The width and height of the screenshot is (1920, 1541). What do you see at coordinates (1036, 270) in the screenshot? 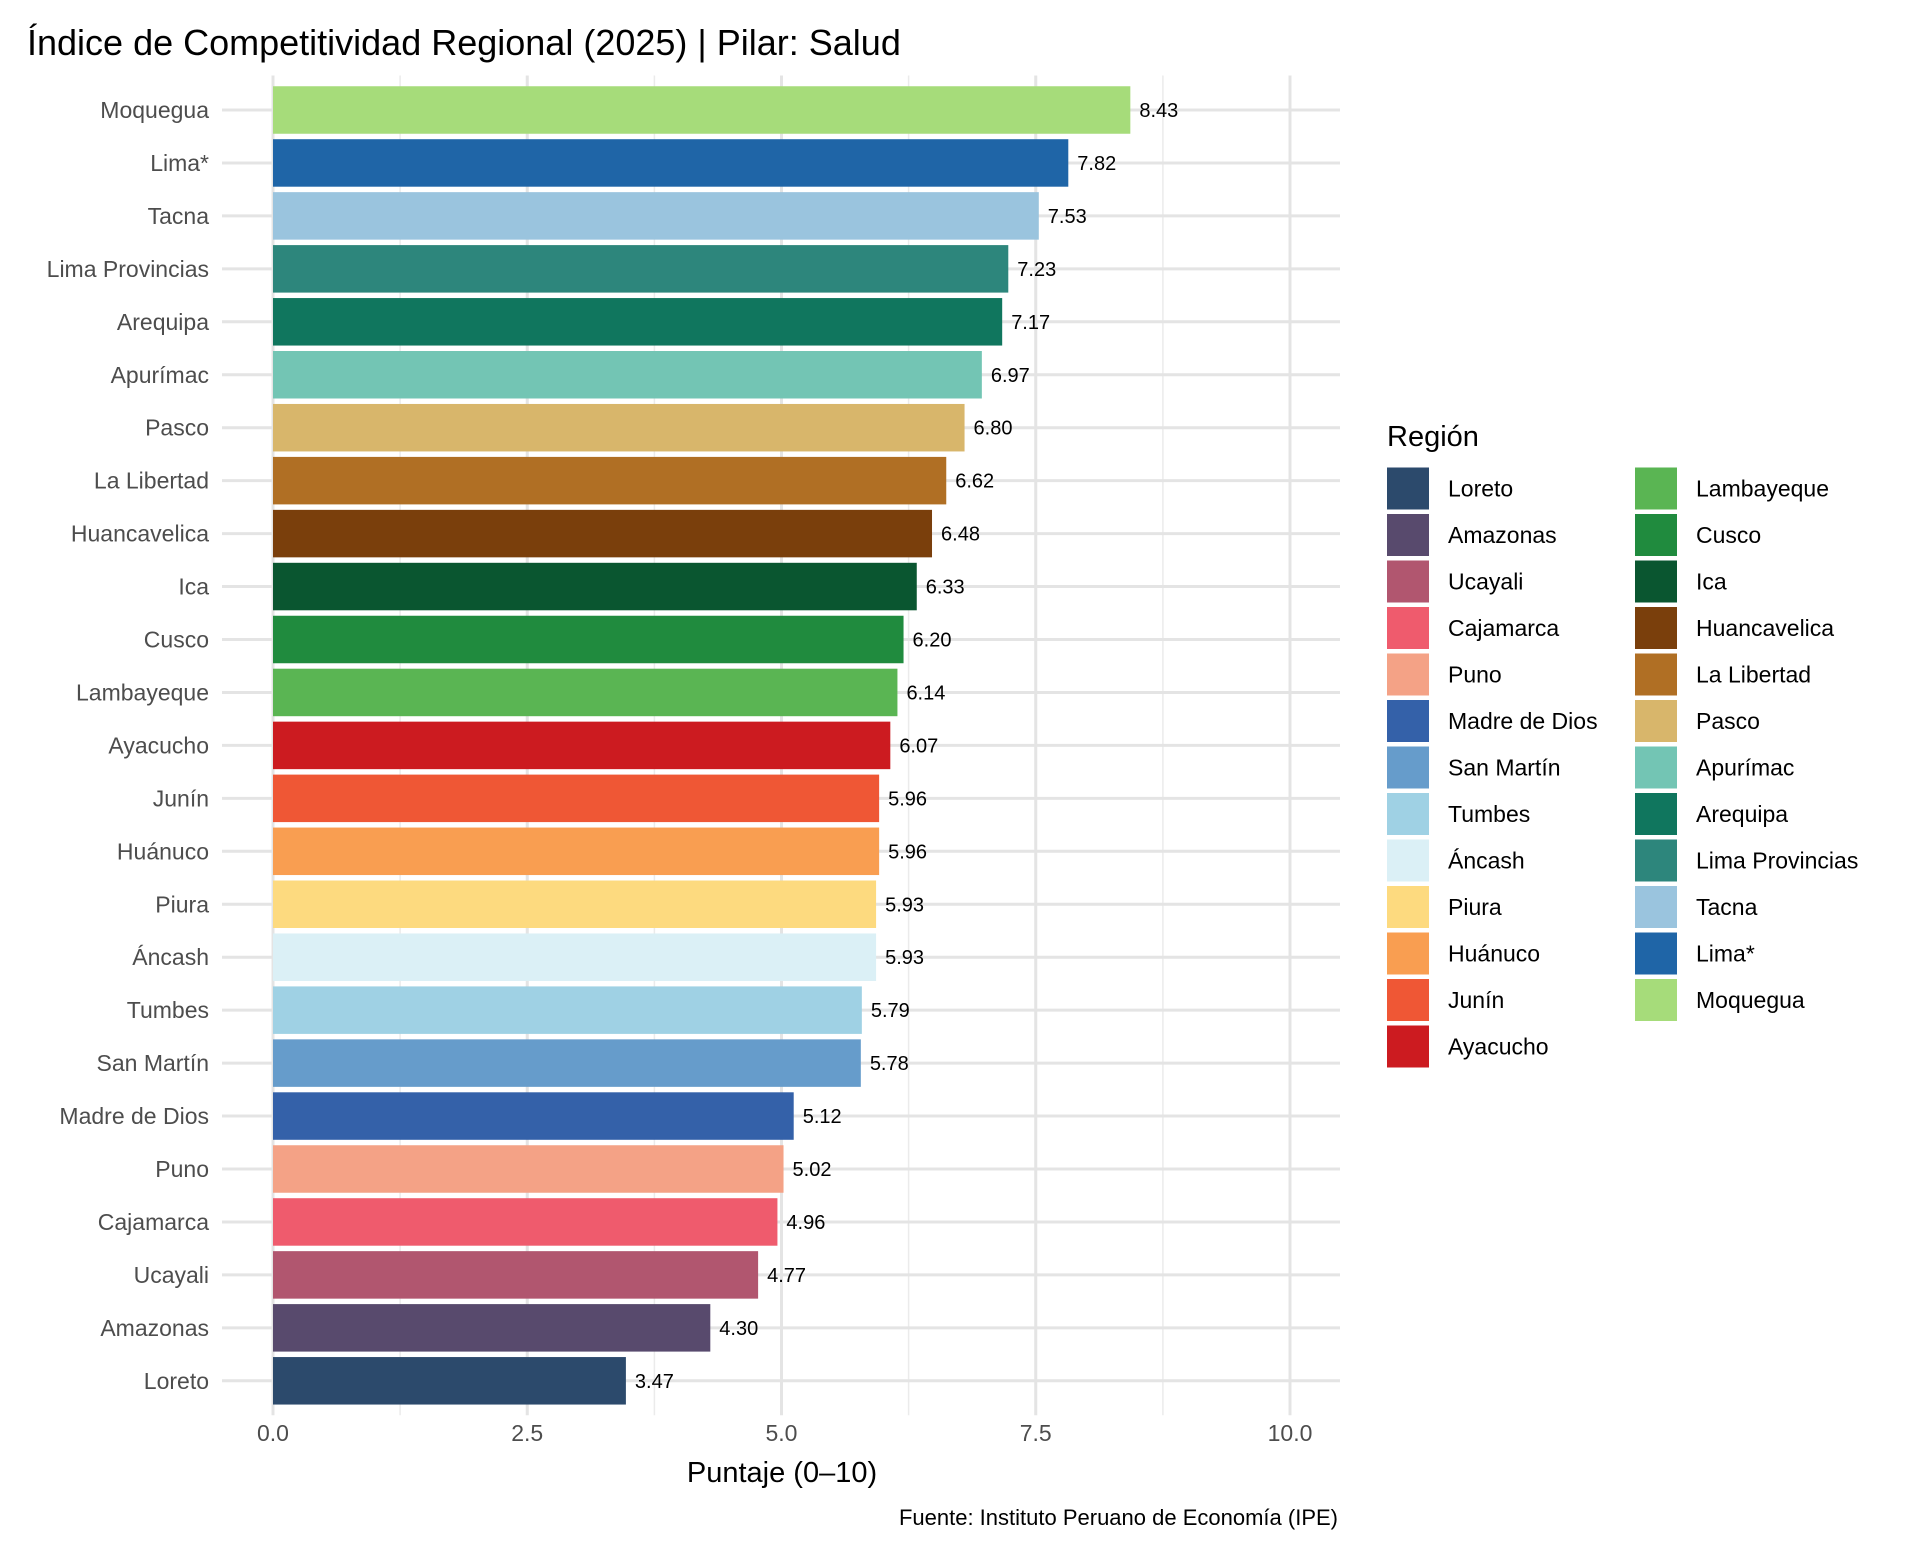
I see `bar-value-label: 7.23` at bounding box center [1036, 270].